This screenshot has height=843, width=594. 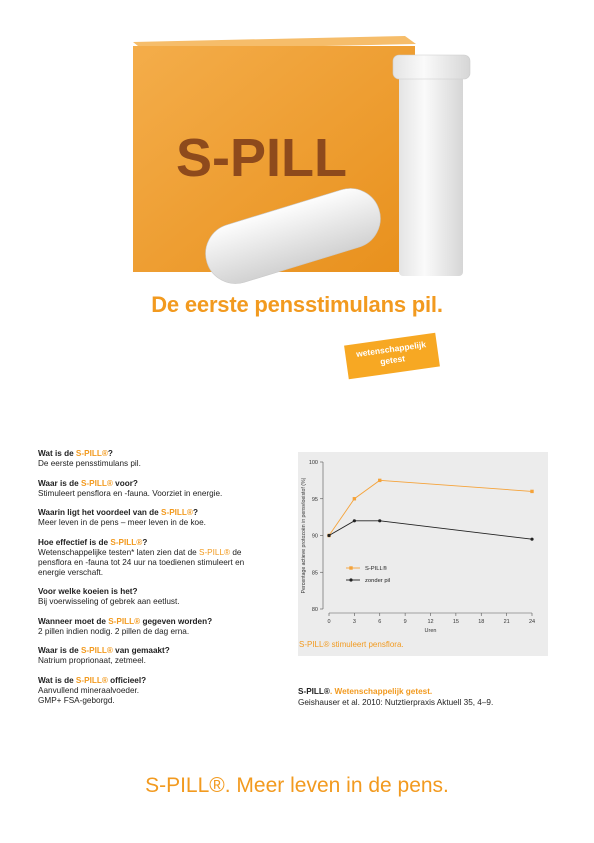 What do you see at coordinates (127, 680) in the screenshot?
I see `text-segment: officieel?` at bounding box center [127, 680].